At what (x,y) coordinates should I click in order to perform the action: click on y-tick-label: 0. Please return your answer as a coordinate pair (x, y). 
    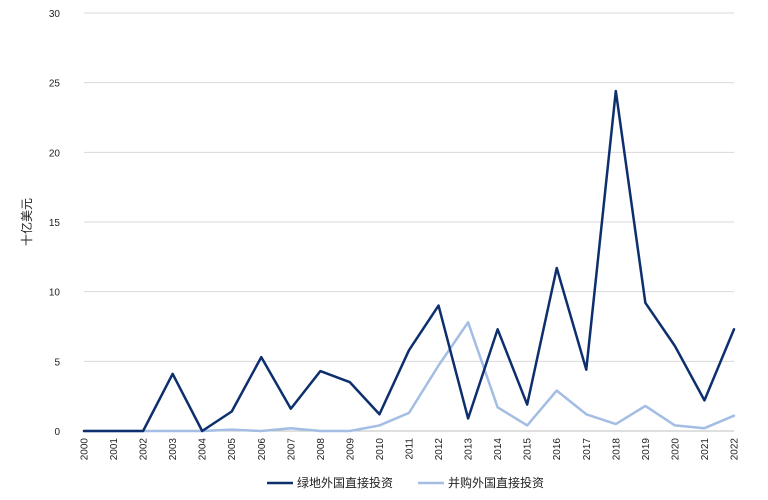
    Looking at the image, I should click on (57, 432).